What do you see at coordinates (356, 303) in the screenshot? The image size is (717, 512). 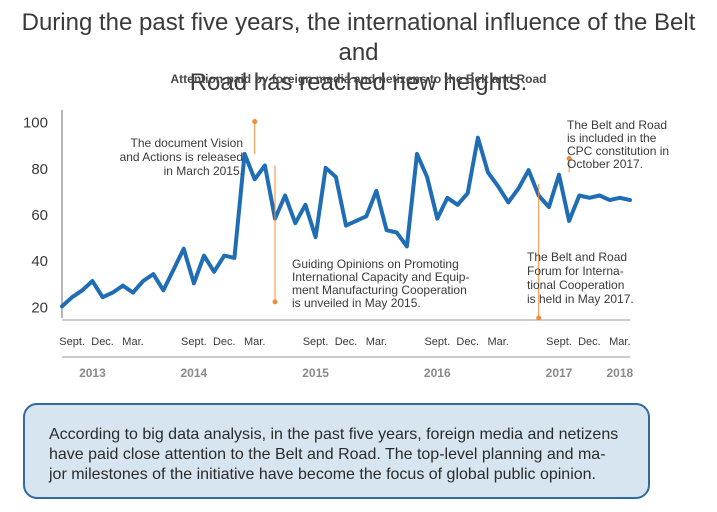 I see `annotation-text: is unveiled in May 2015.` at bounding box center [356, 303].